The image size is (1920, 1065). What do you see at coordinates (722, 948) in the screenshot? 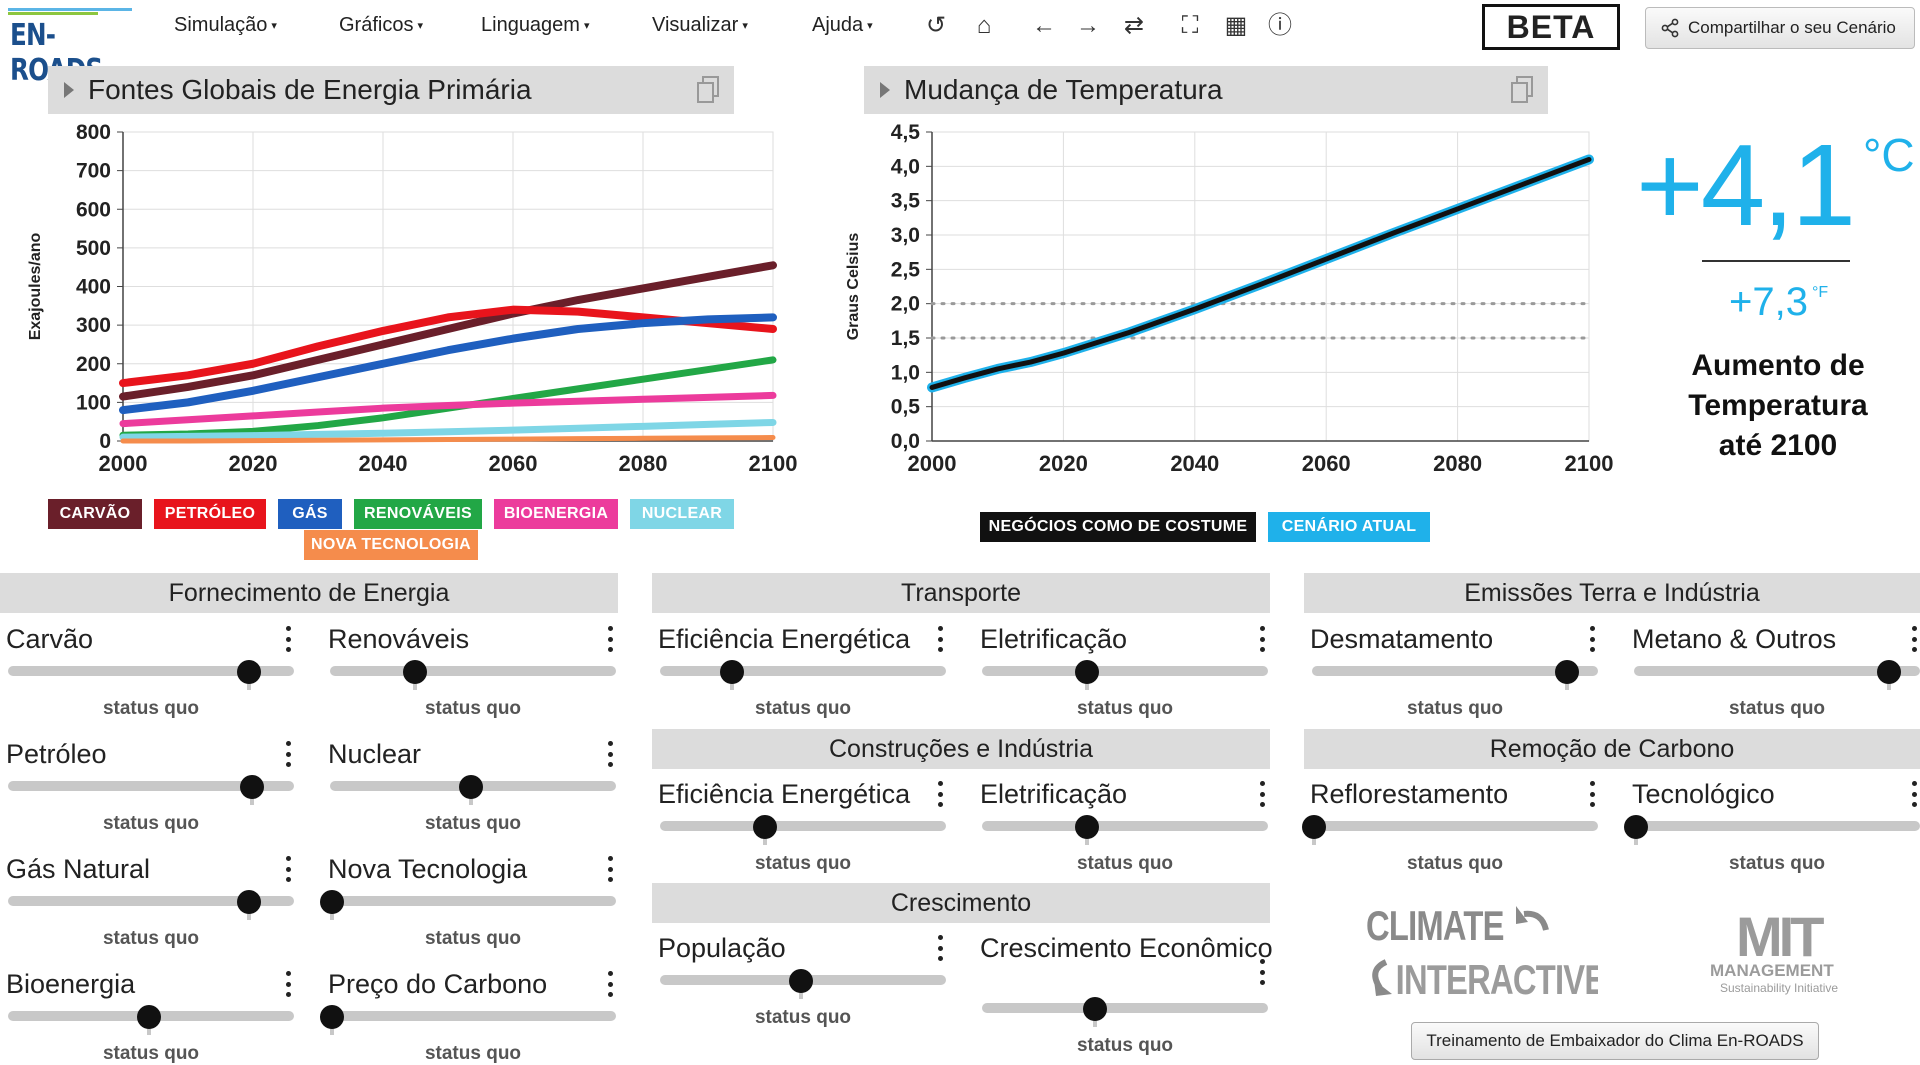
I see `slider-label: População` at bounding box center [722, 948].